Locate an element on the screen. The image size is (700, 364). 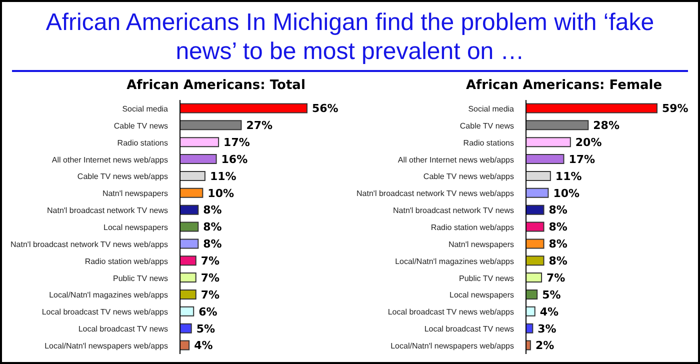
data-label: 16% is located at coordinates (234, 159).